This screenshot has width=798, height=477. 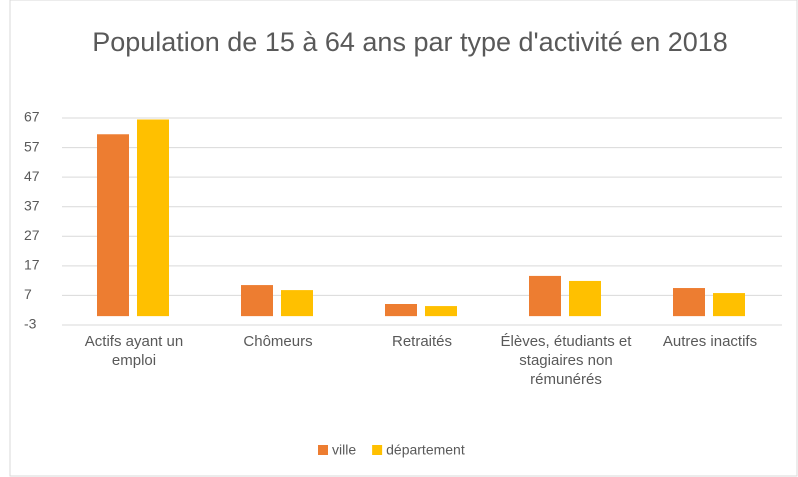 I want to click on y-tick-label: 37, so click(x=32, y=205).